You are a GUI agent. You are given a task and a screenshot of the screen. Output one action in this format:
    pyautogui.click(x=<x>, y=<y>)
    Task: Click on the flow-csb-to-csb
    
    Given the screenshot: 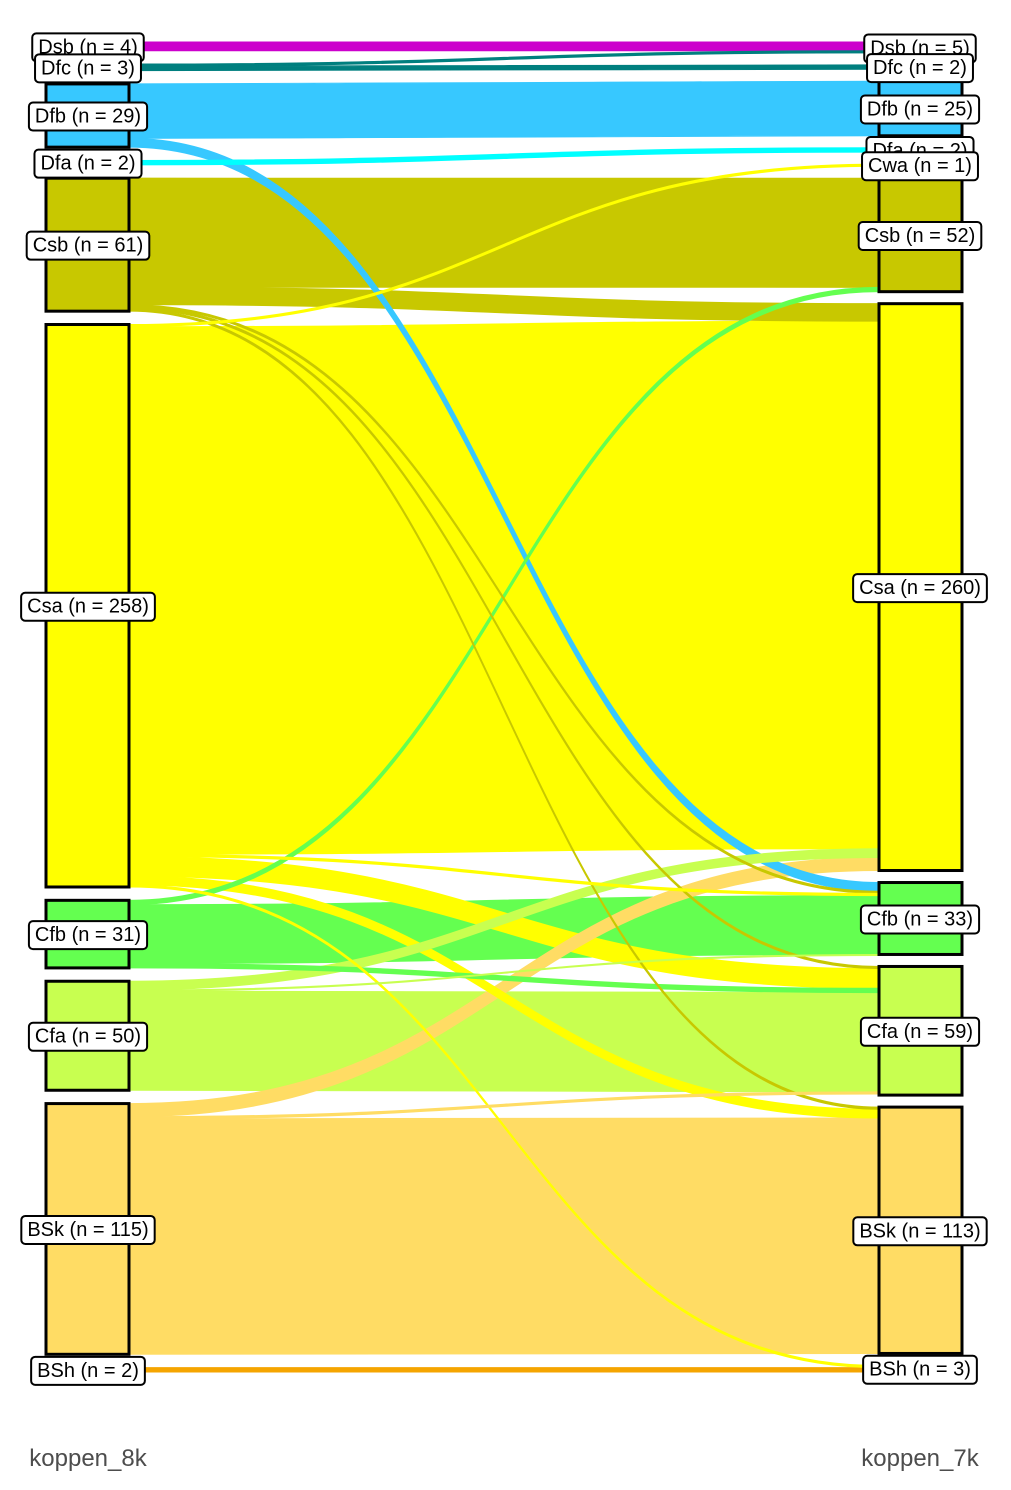 What is the action you would take?
    pyautogui.click(x=504, y=232)
    